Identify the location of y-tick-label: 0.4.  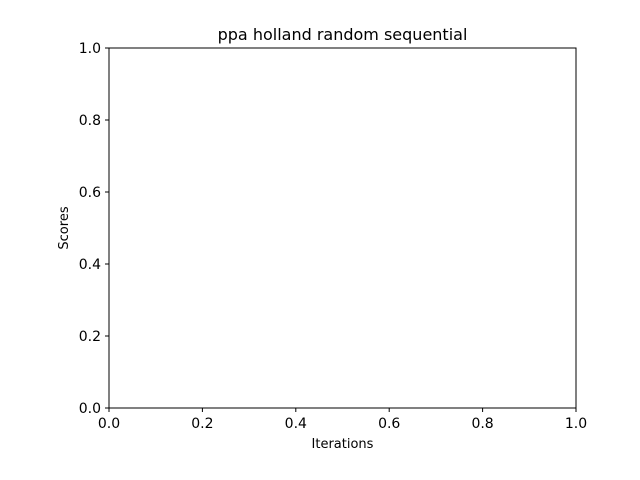
(90, 265).